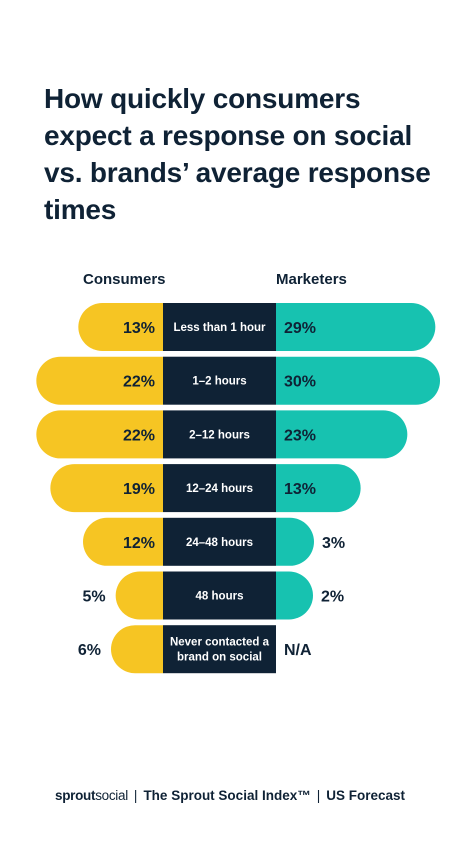 Image resolution: width=474 pixels, height=842 pixels. I want to click on marketers-value-0: 29%, so click(300, 328).